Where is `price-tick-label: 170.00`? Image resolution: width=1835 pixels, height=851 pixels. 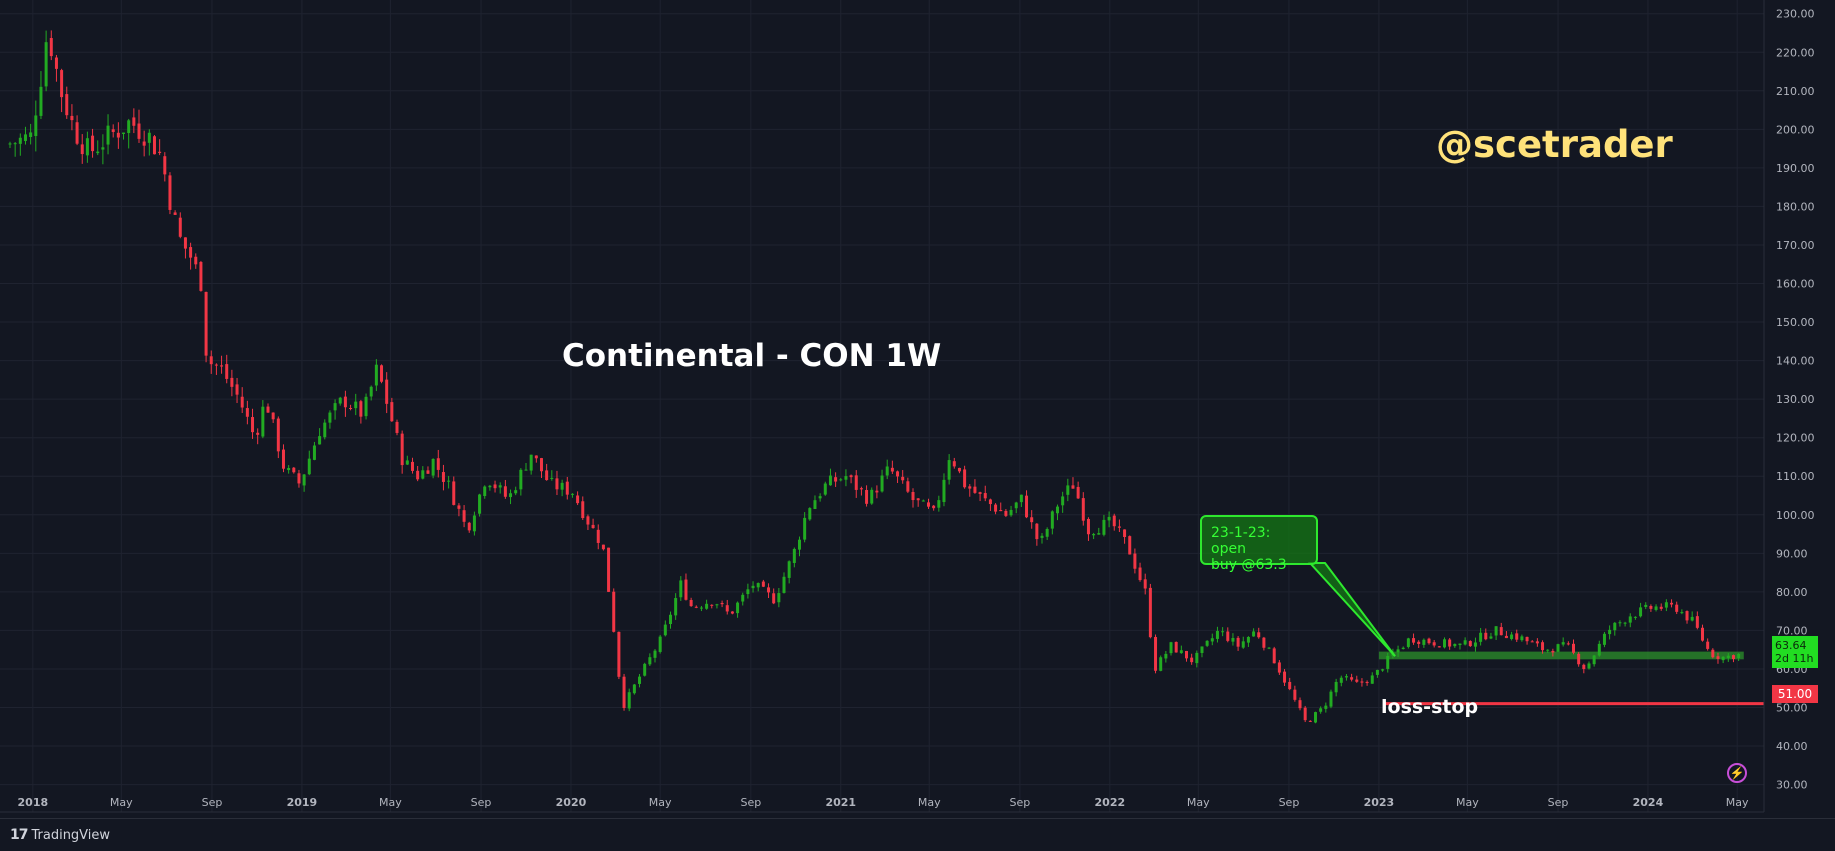
price-tick-label: 170.00 is located at coordinates (1795, 245).